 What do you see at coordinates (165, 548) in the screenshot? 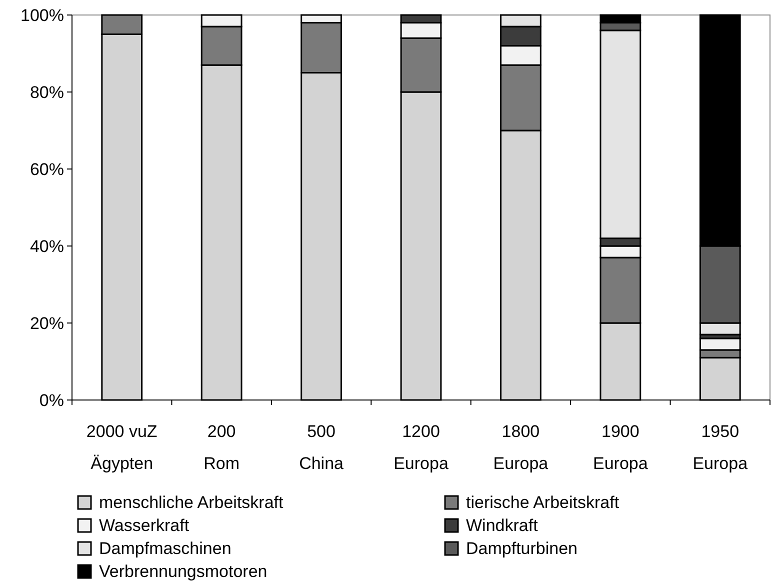
I see `legend-label: Dampfmaschinen` at bounding box center [165, 548].